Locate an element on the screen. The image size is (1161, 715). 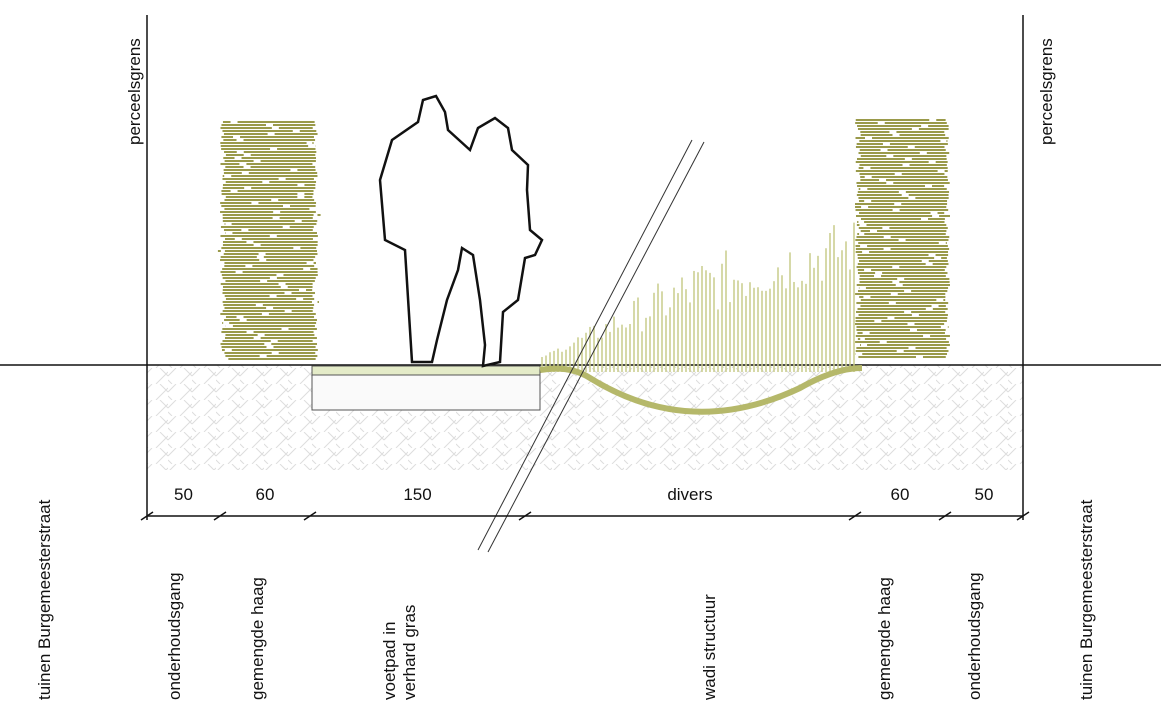
dimension-label: 150 is located at coordinates (417, 494).